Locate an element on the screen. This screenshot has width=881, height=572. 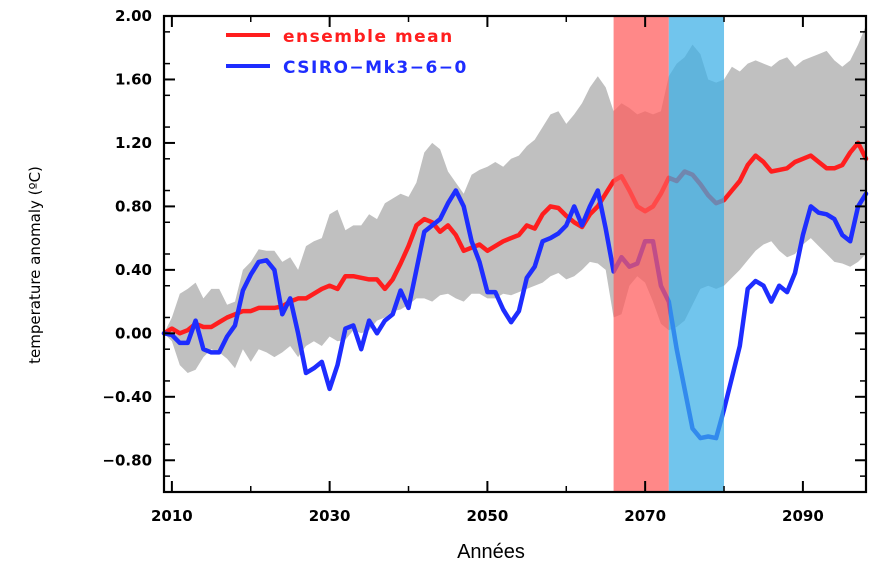
y-tick-label: 2.00 is located at coordinates (133, 16).